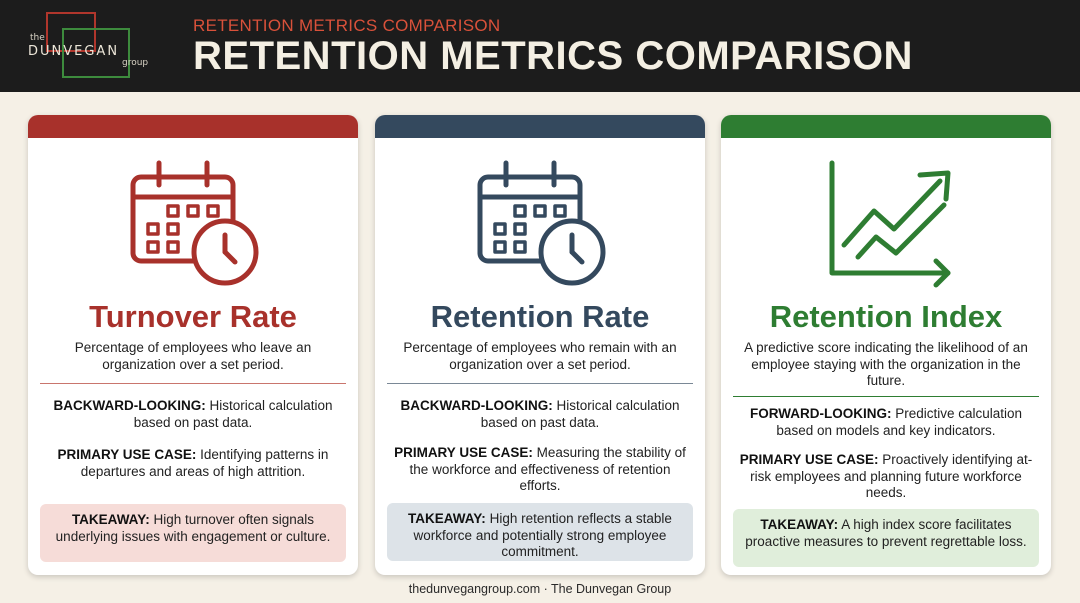 Image resolution: width=1080 pixels, height=603 pixels. Describe the element at coordinates (74, 51) in the screenshot. I see `logo-name: DUNVEGAN` at that location.